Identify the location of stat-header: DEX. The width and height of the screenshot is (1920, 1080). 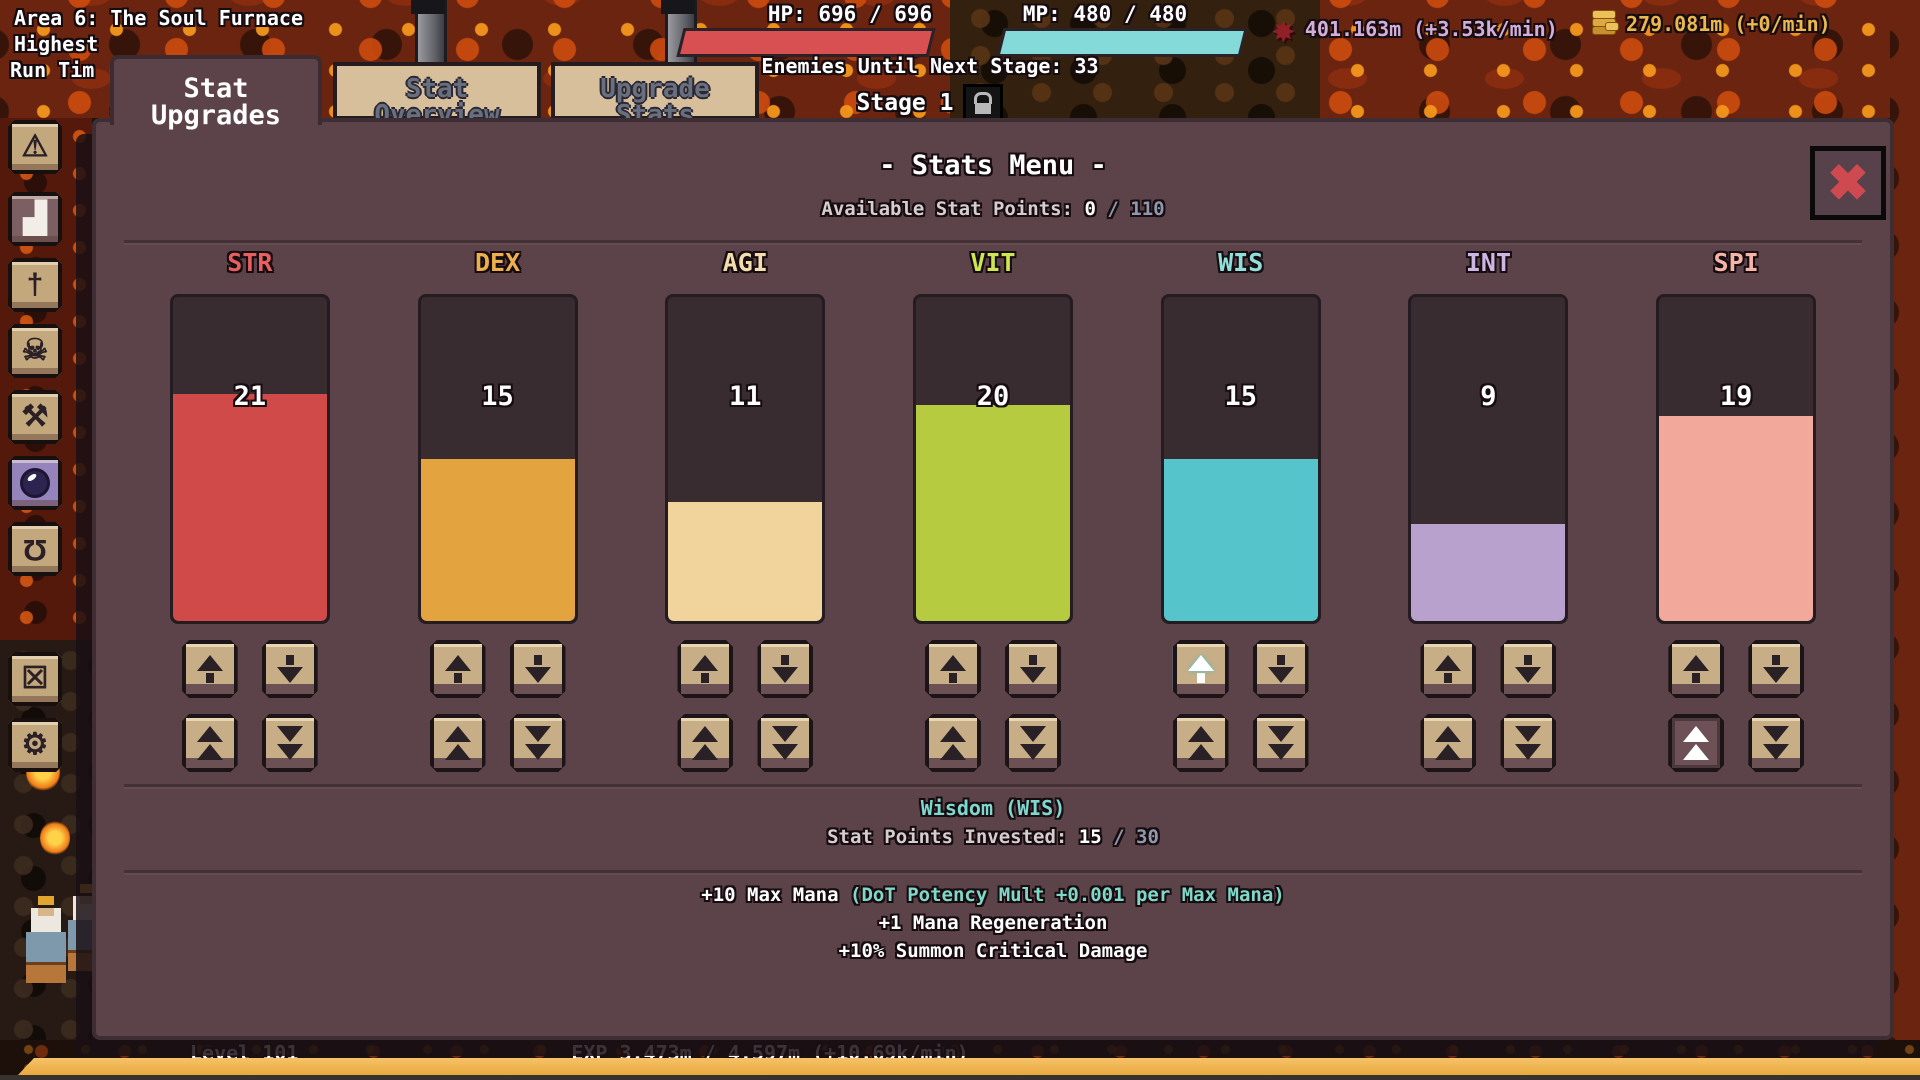
(497, 262).